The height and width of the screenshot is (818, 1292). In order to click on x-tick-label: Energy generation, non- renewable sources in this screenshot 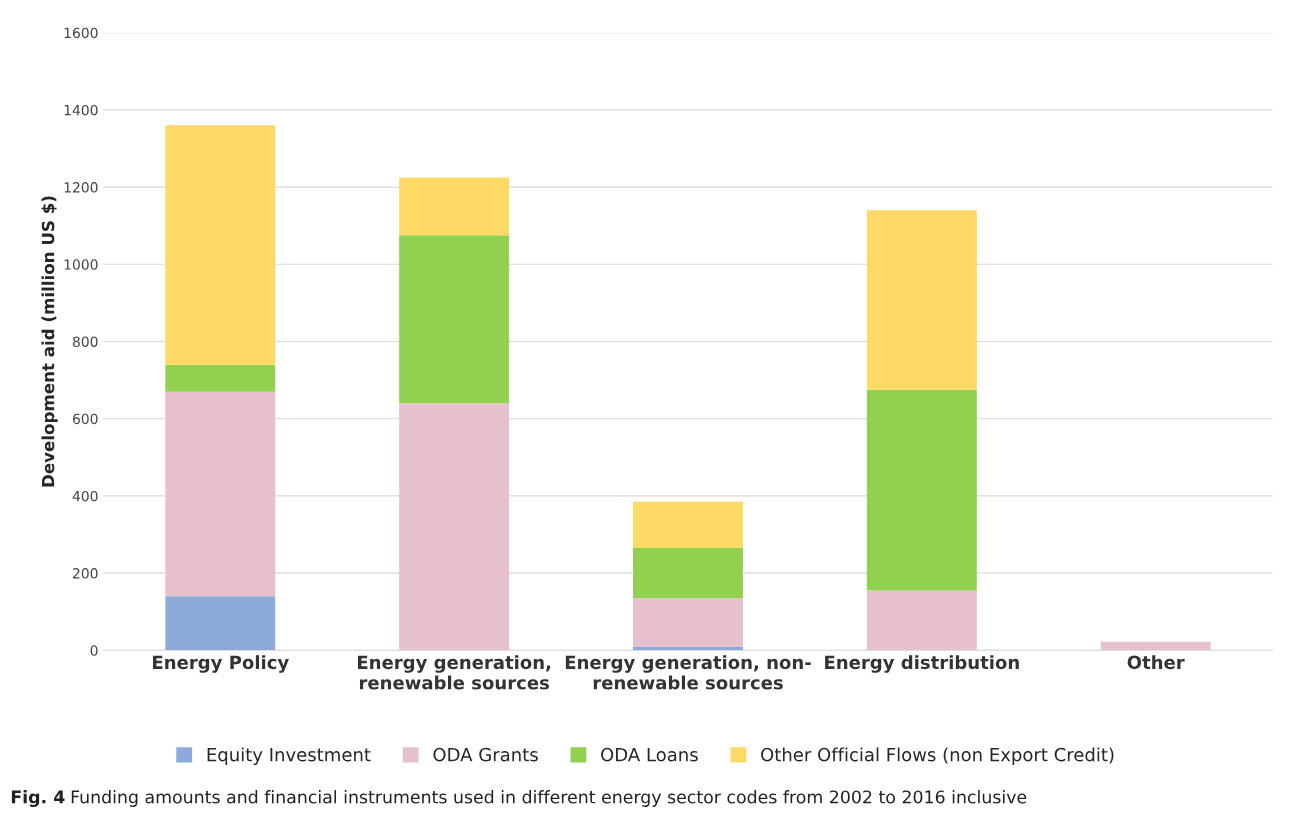, I will do `click(688, 672)`.